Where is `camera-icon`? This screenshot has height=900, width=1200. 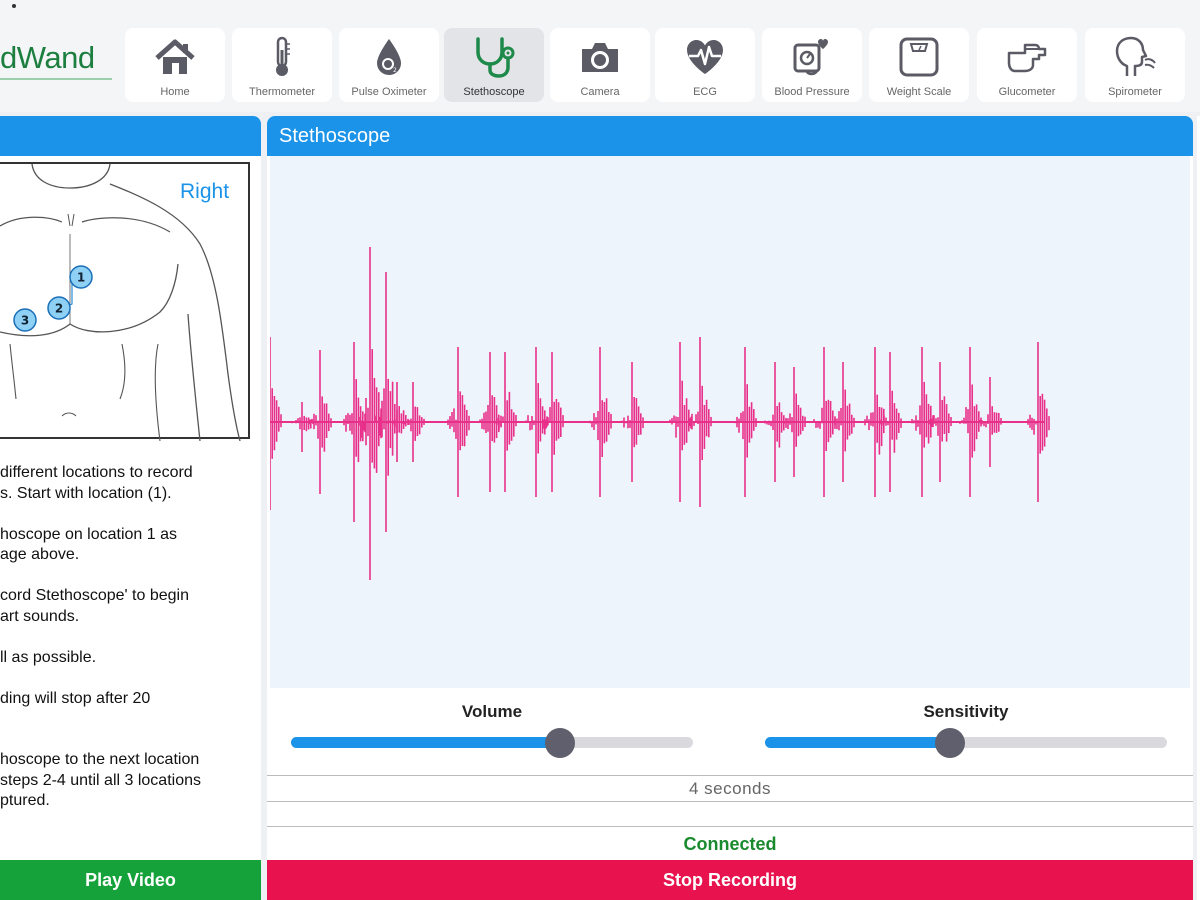 camera-icon is located at coordinates (600, 57).